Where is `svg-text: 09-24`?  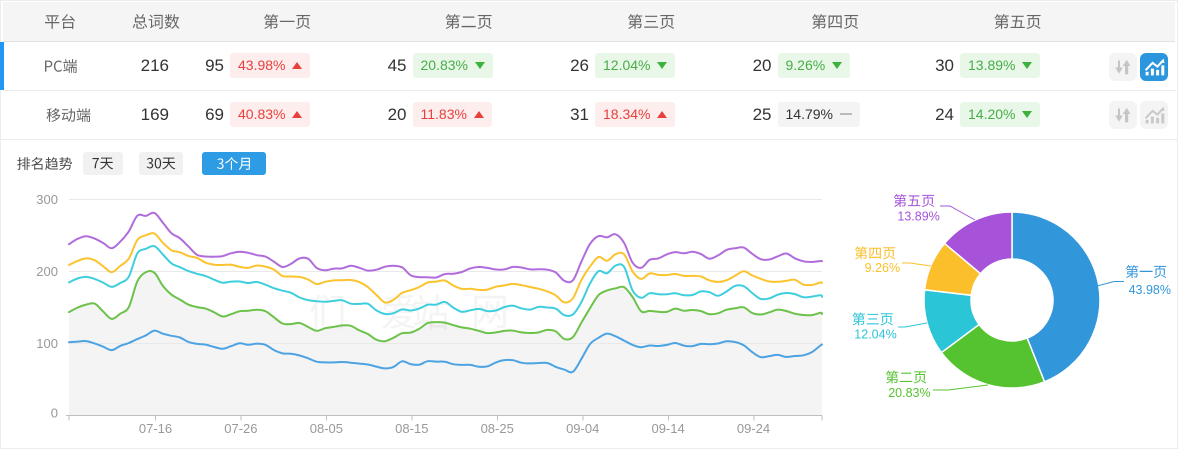 svg-text: 09-24 is located at coordinates (753, 428).